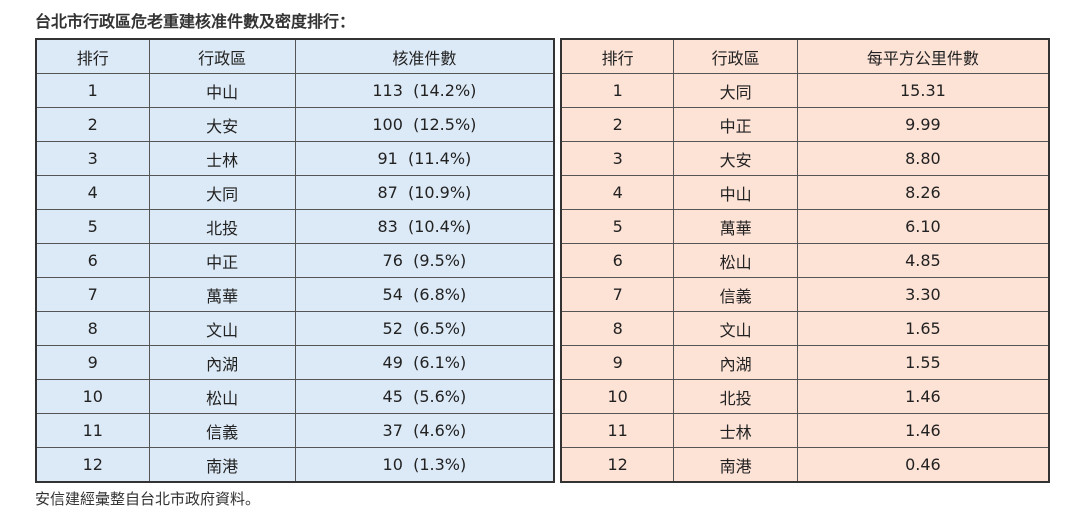 The image size is (1080, 524). What do you see at coordinates (923, 192) in the screenshot?
I see `table-cell: 8.26` at bounding box center [923, 192].